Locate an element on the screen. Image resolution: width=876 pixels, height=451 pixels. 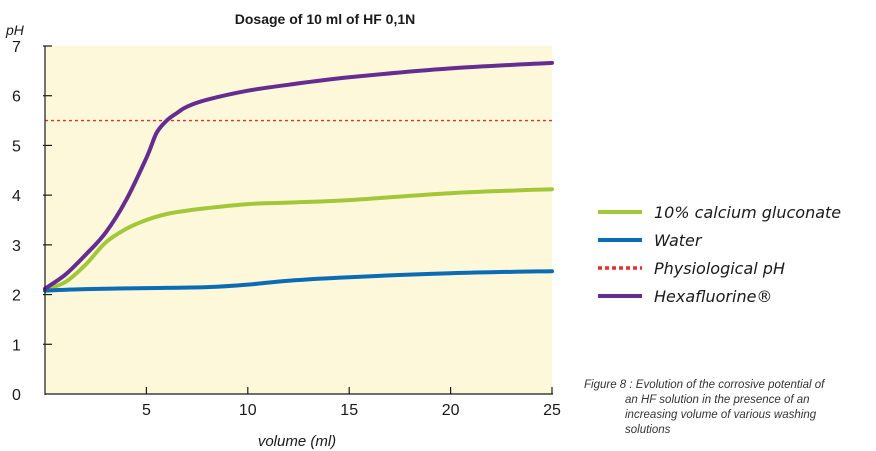
caption-line: an HF solution in the presence of an is located at coordinates (717, 400).